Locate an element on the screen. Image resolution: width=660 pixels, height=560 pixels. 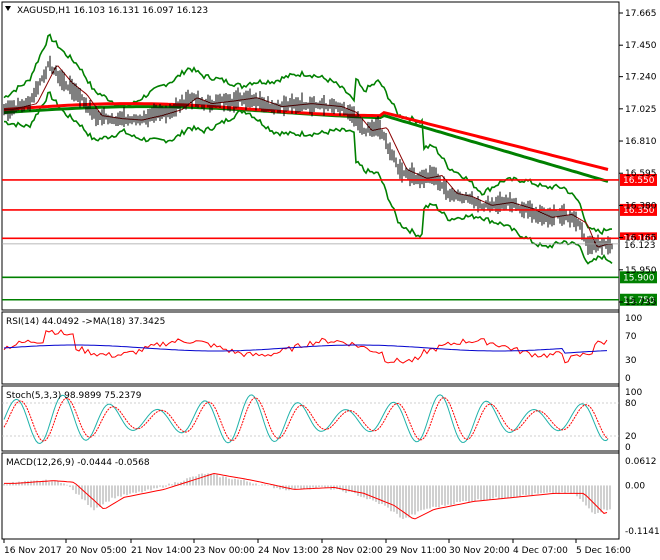
rsi-header: RSI(14) 44.0492 ->MA(18) 37.3425 is located at coordinates (85, 322).